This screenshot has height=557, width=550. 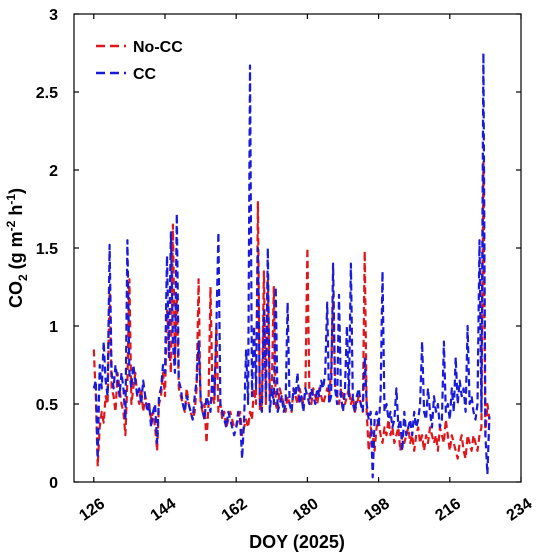 I want to click on y-axis-title-exponent-1: -2, so click(x=11, y=225).